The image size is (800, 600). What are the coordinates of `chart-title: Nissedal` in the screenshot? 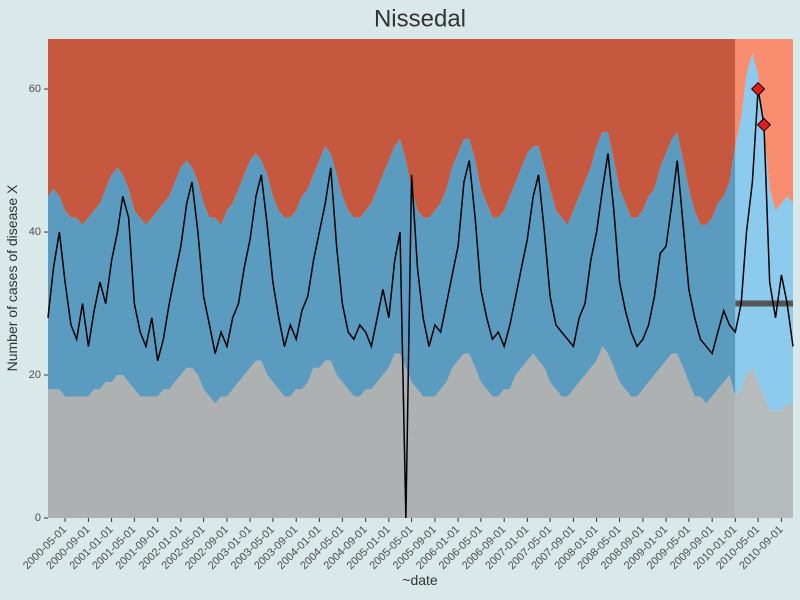 It's located at (420, 18).